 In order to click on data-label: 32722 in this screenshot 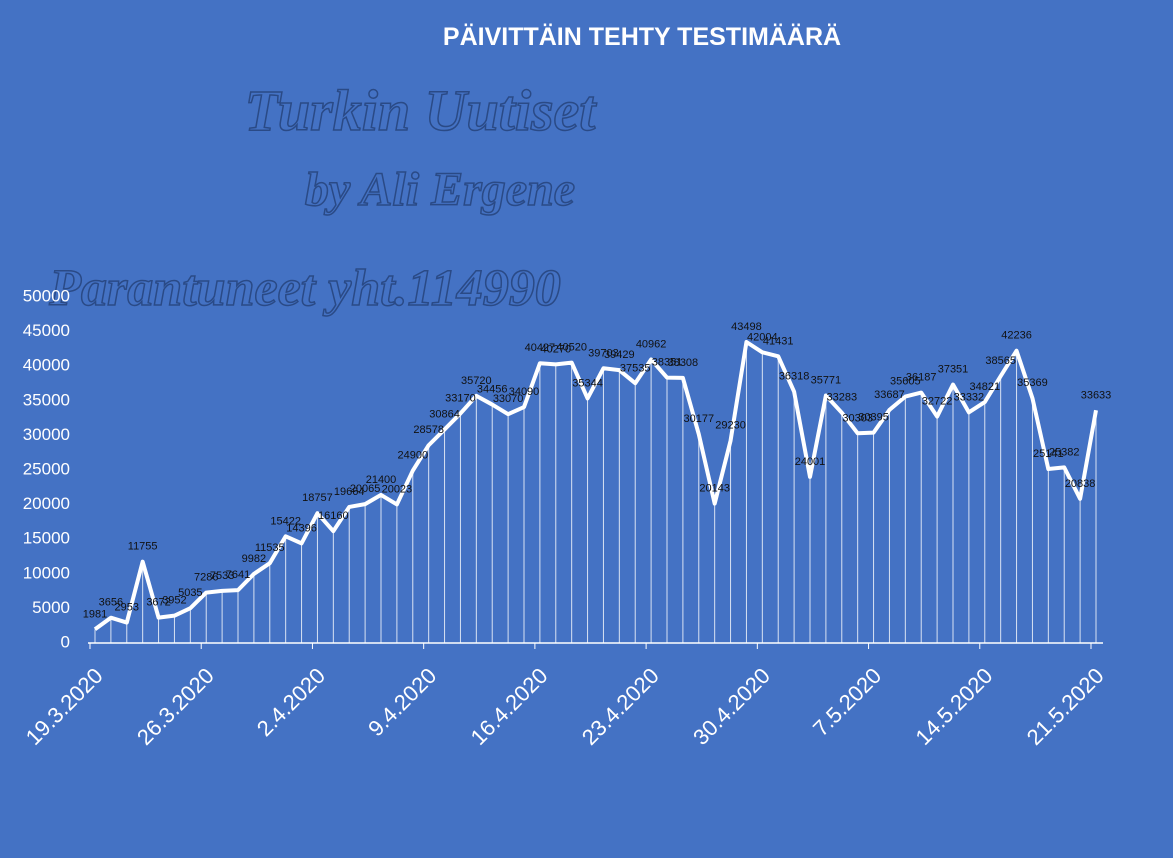, I will do `click(937, 402)`.